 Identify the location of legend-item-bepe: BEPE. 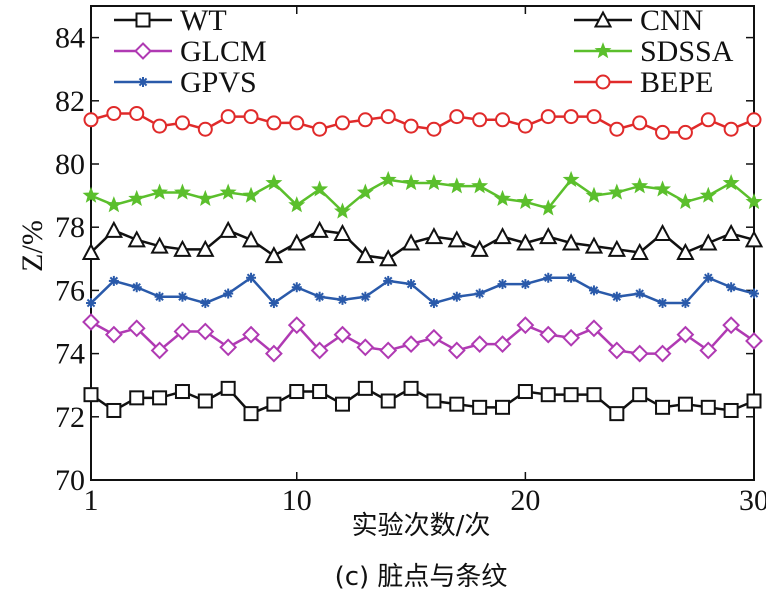
(643, 82).